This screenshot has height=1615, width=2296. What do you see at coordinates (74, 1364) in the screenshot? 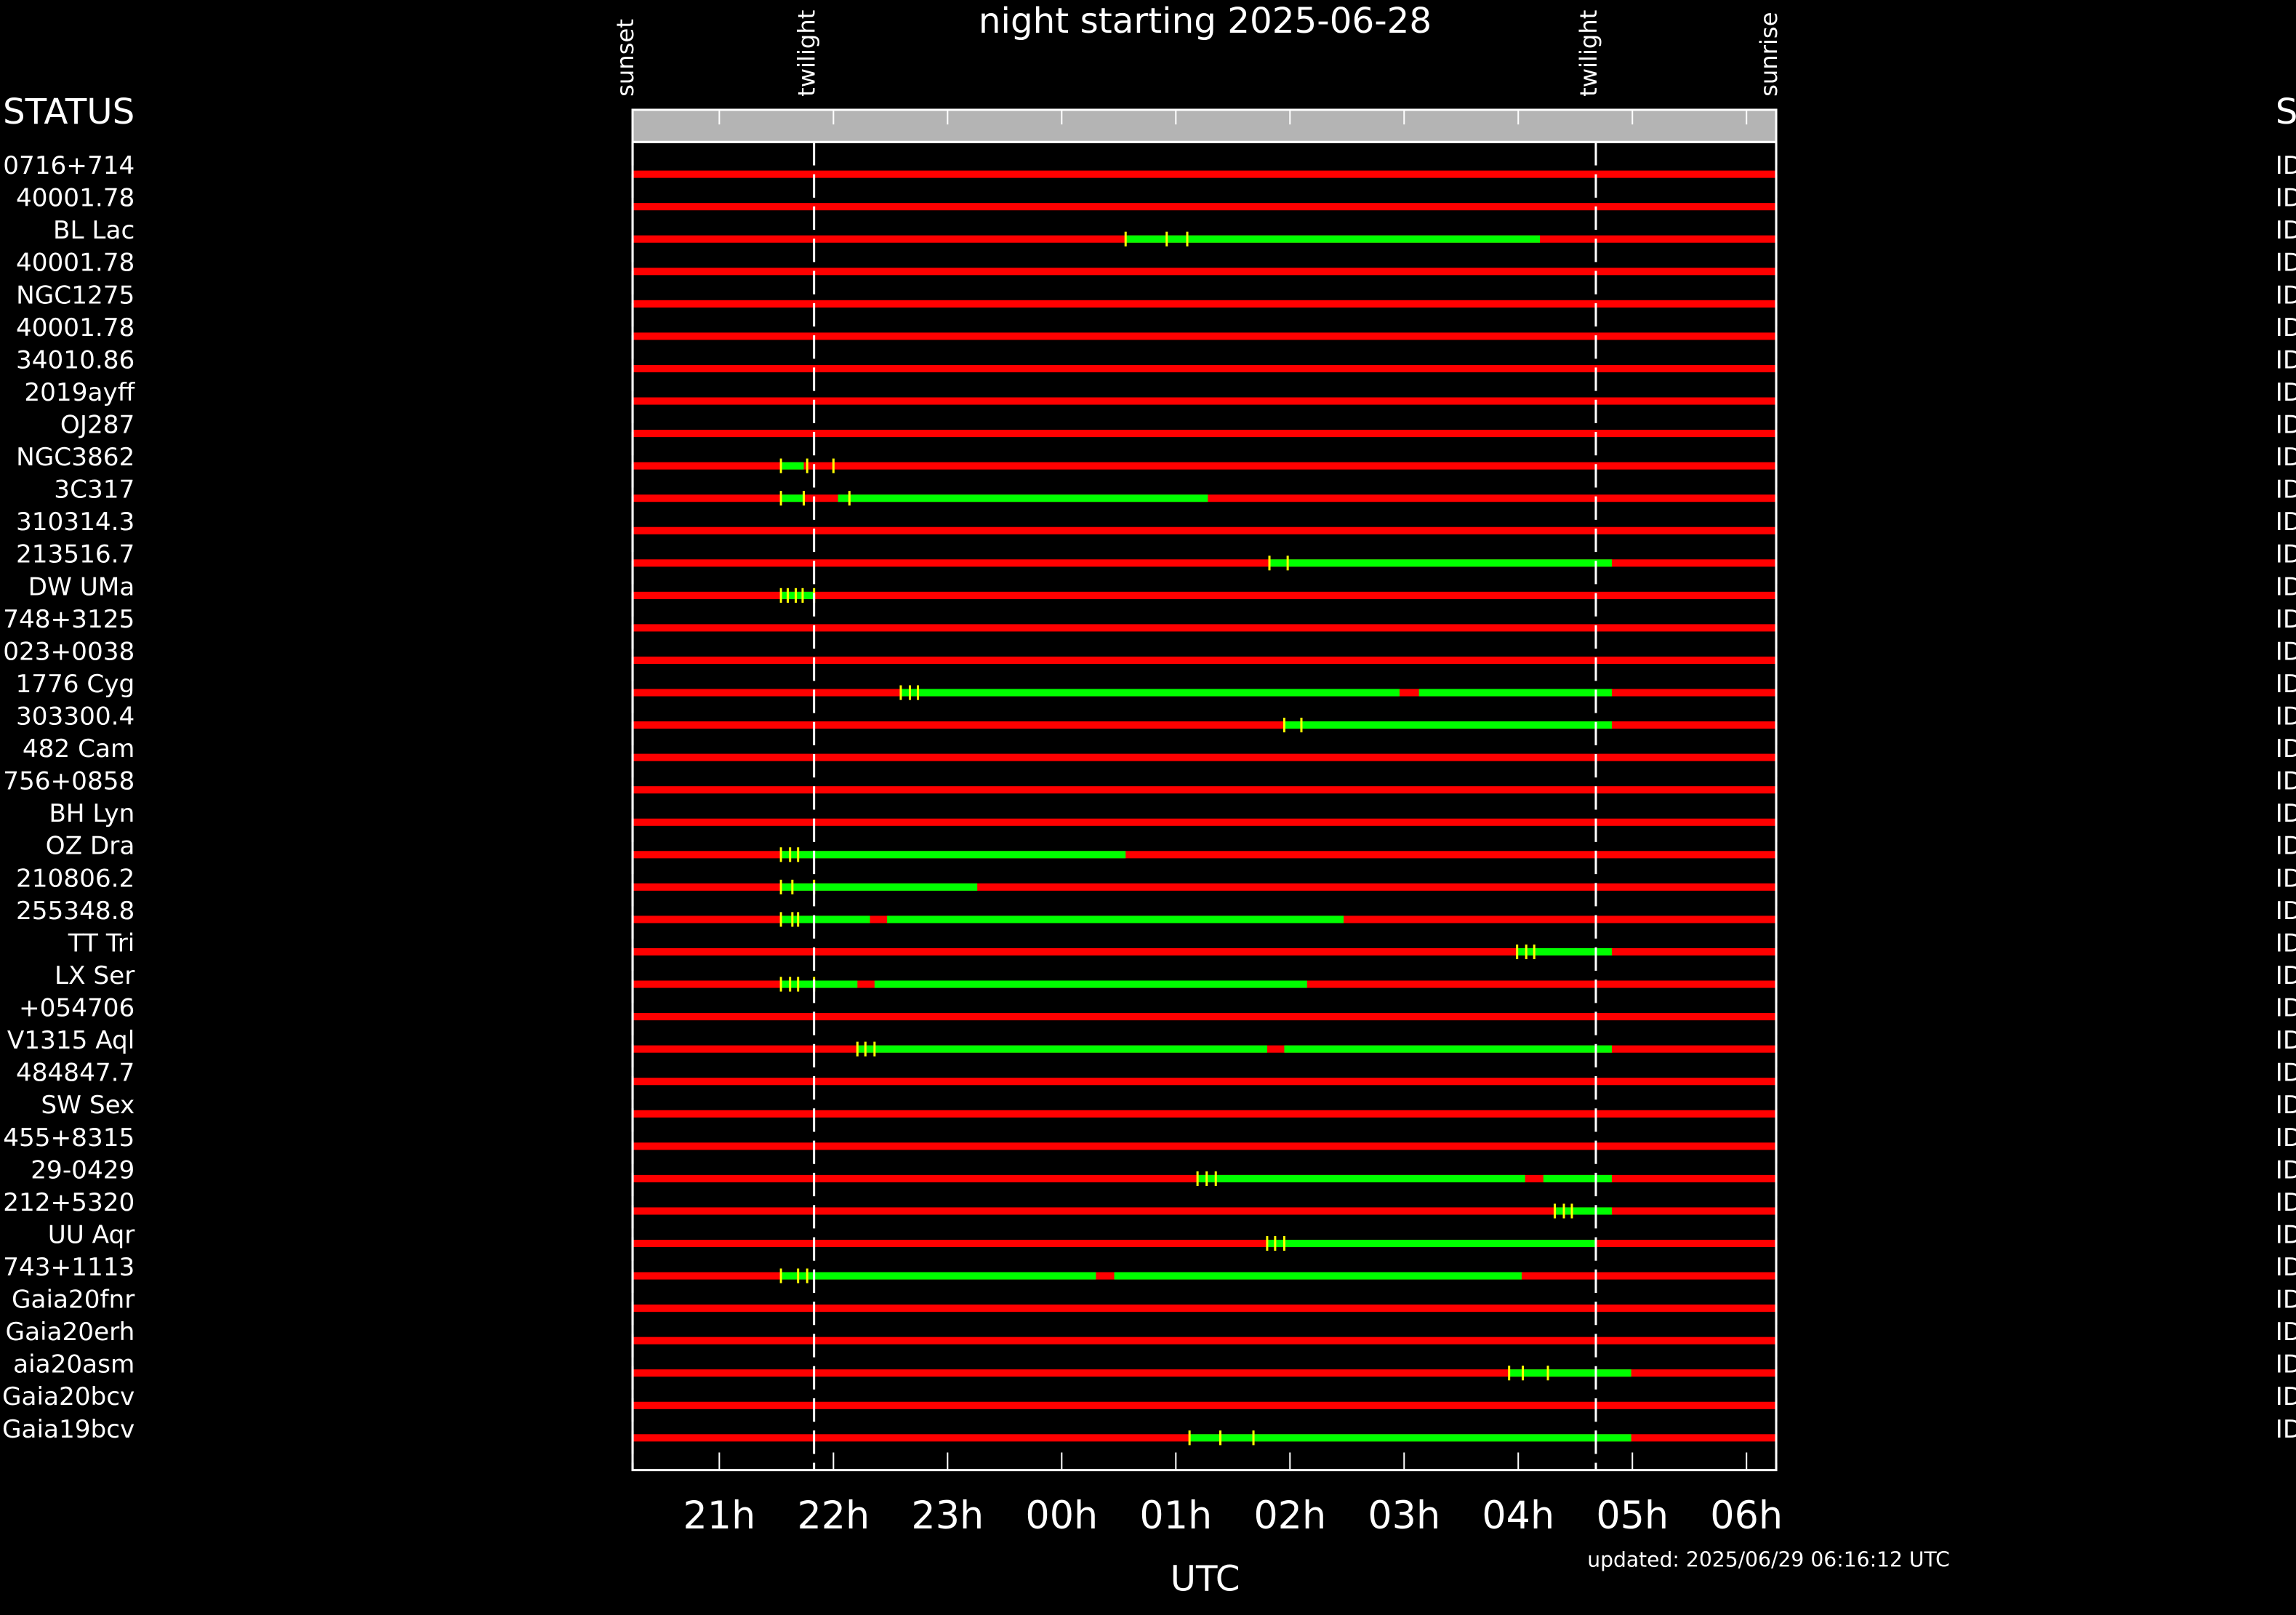
I see `target-name: aia20asm` at bounding box center [74, 1364].